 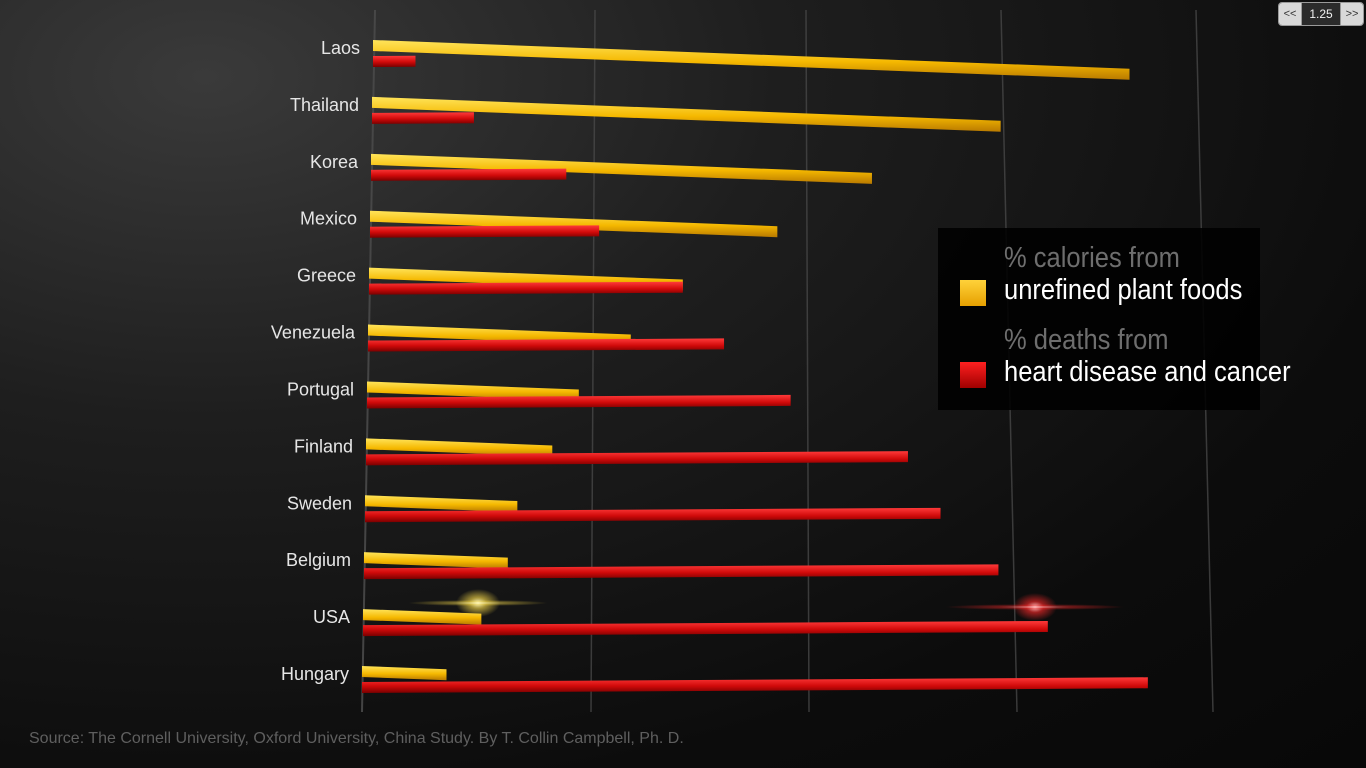 What do you see at coordinates (340, 48) in the screenshot?
I see `category-label-laos: Laos` at bounding box center [340, 48].